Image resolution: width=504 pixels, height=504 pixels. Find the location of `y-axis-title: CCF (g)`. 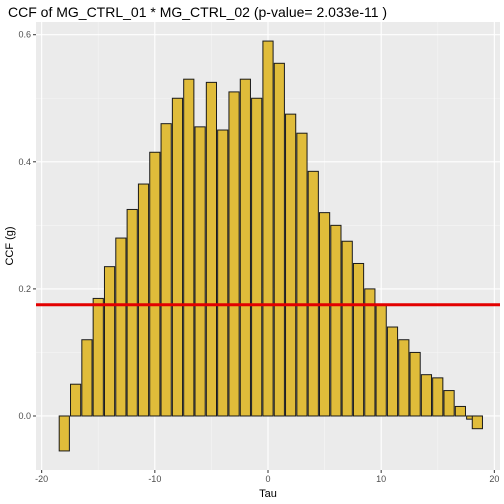

y-axis-title: CCF (g) is located at coordinates (10, 245).